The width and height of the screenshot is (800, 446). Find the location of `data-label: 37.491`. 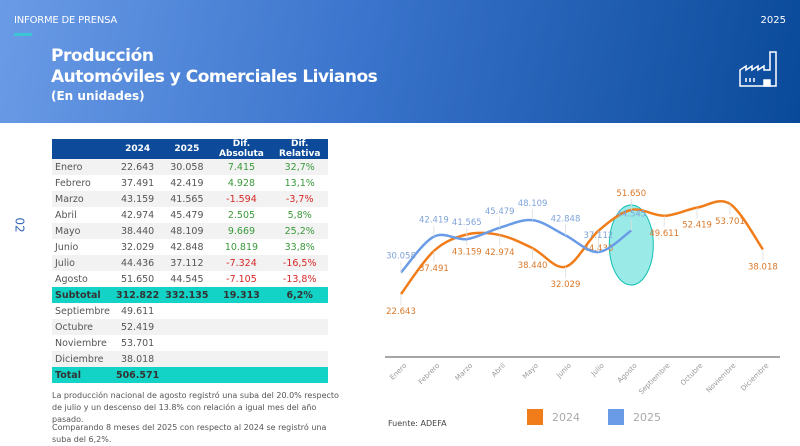

data-label: 37.491 is located at coordinates (434, 269).